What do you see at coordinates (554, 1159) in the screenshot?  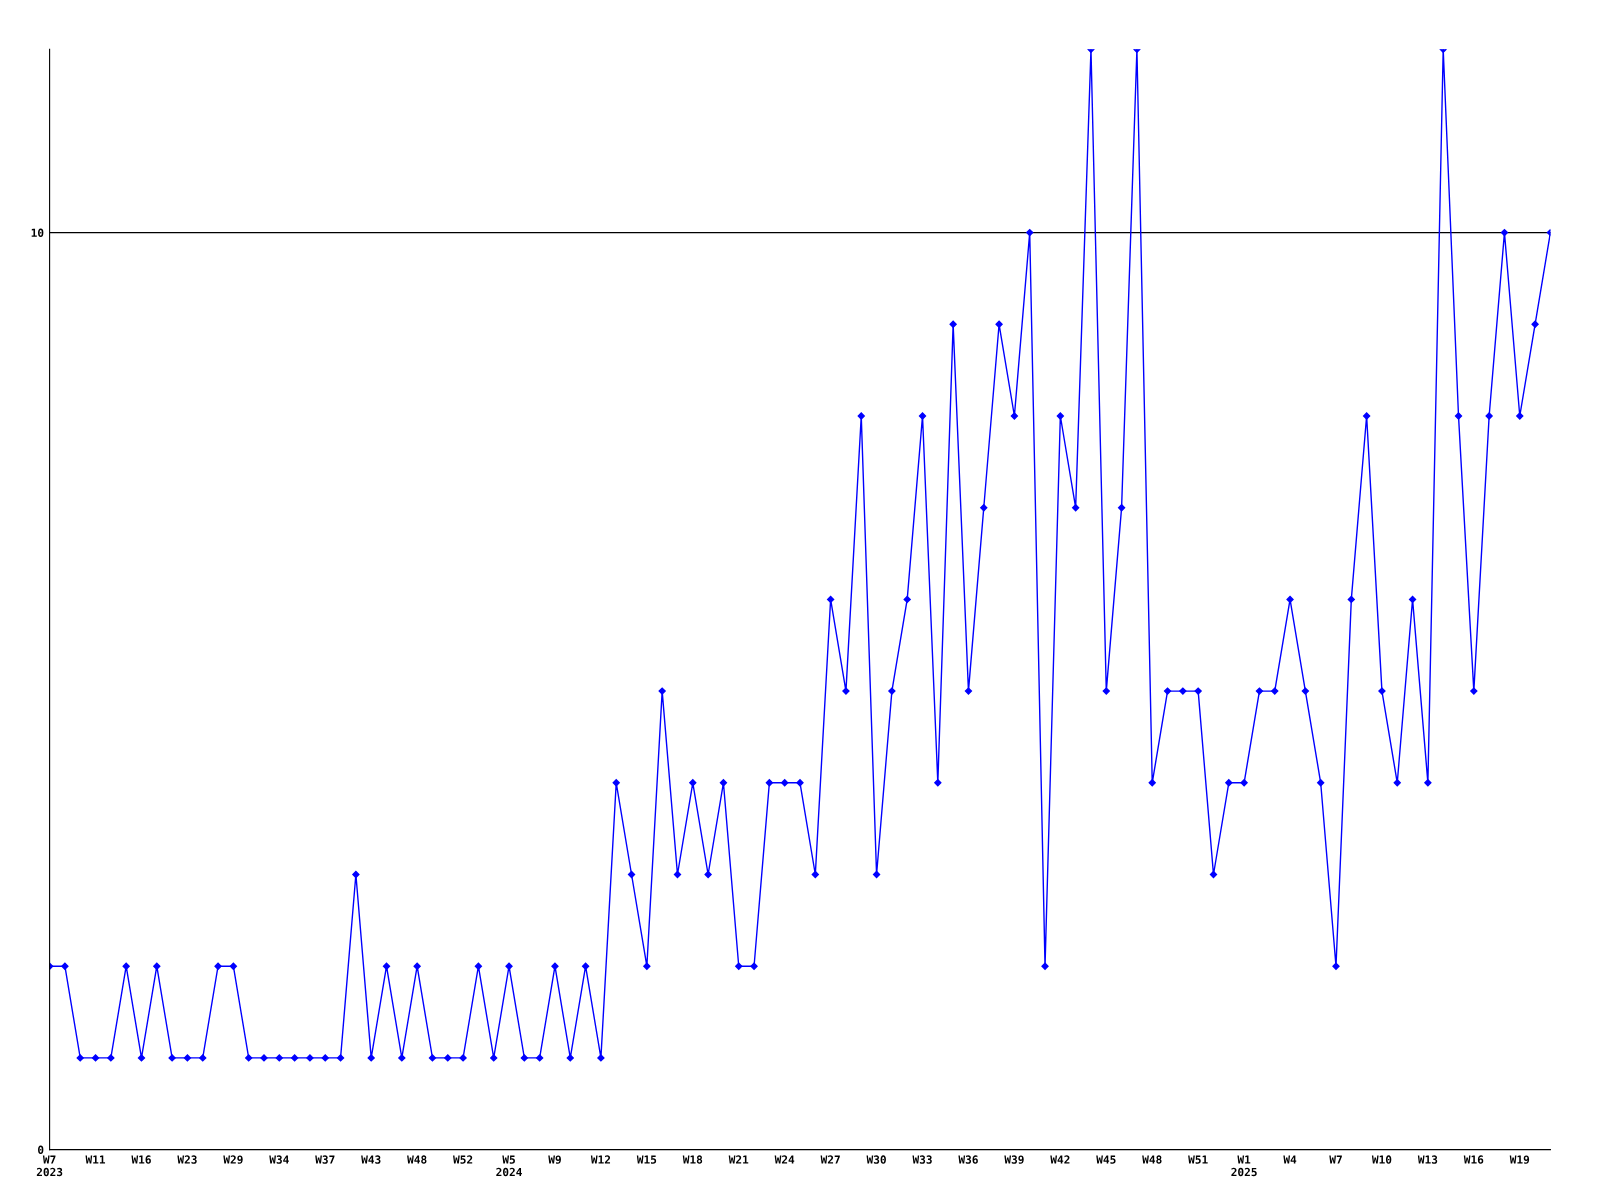 I see `x-tick-label: W9` at bounding box center [554, 1159].